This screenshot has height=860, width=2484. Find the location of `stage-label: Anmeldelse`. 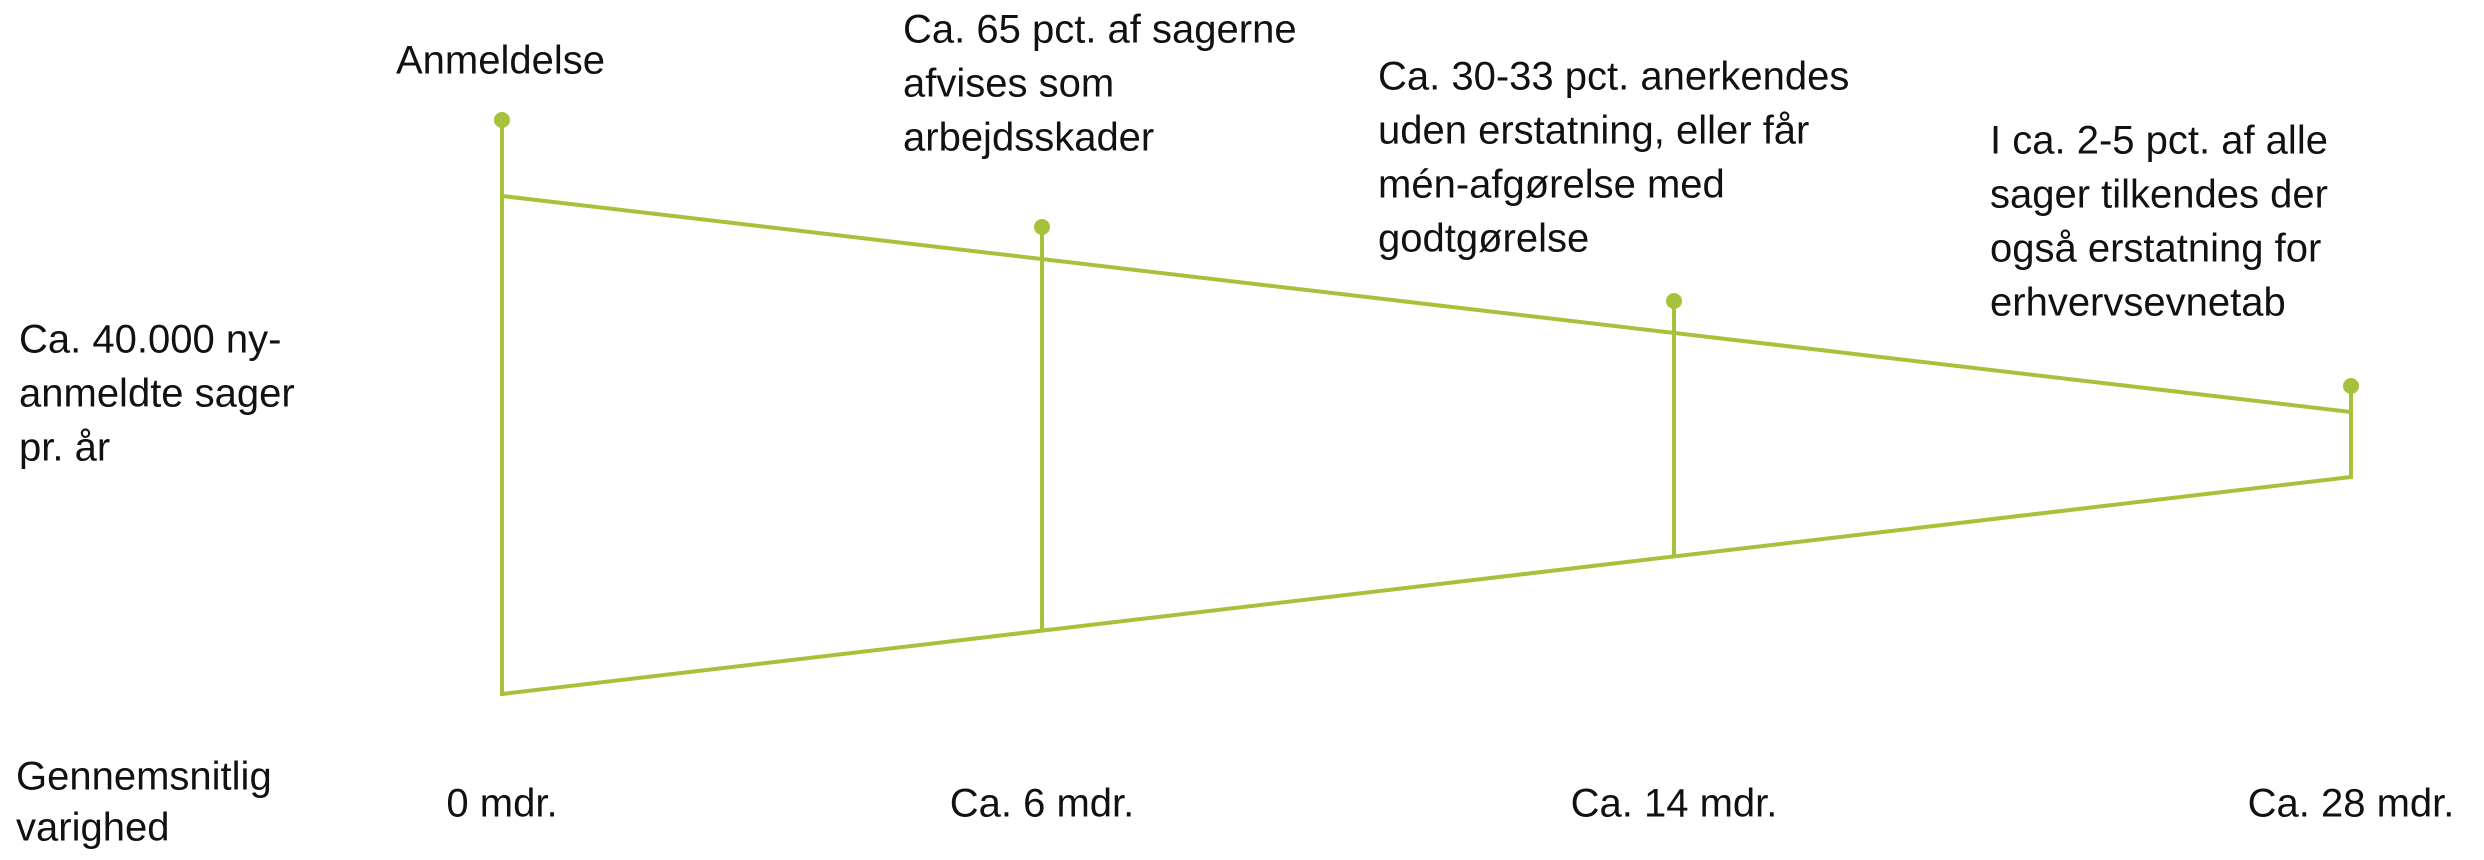

stage-label: Anmeldelse is located at coordinates (500, 61).